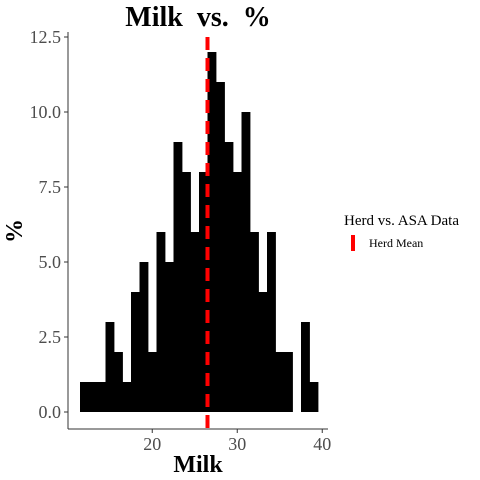 This screenshot has width=480, height=480. I want to click on y-tick-label: 2.5, so click(50, 337).